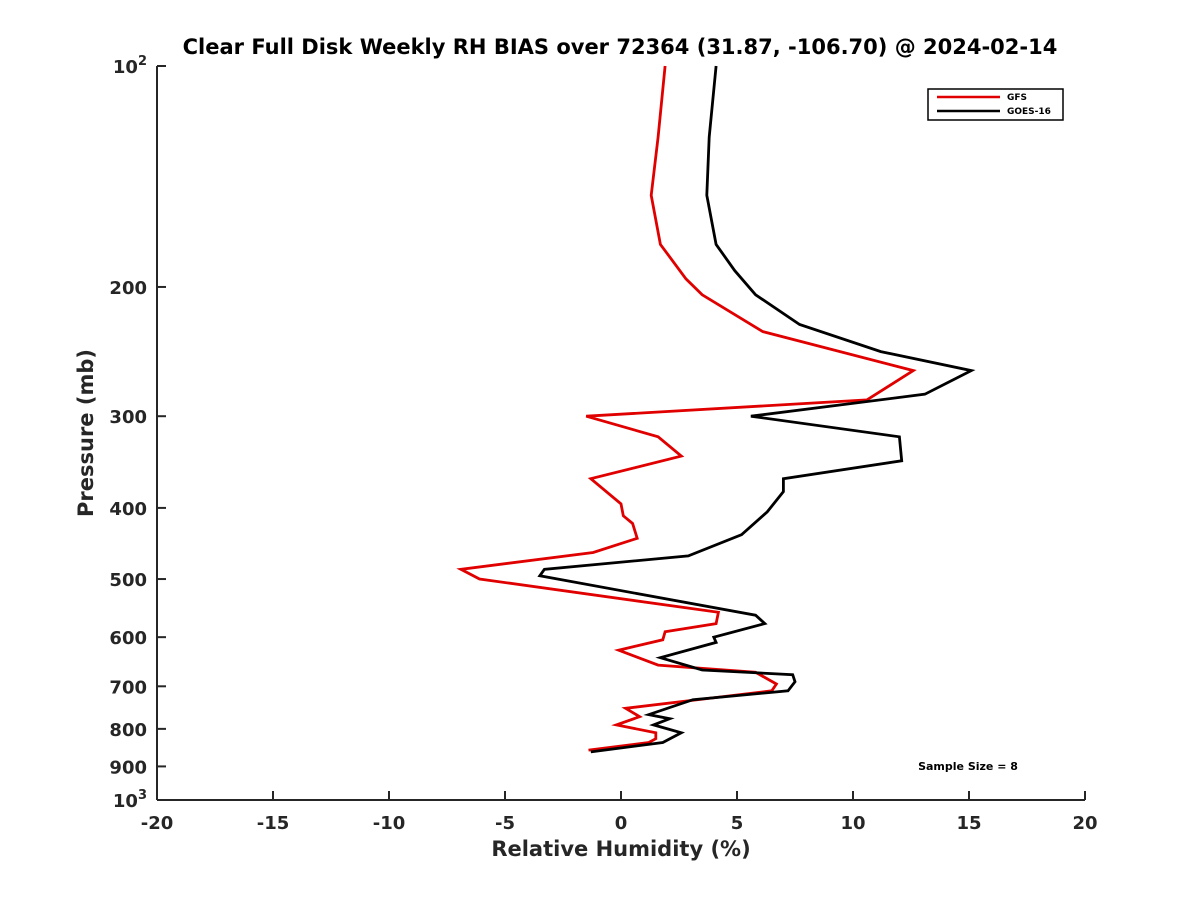 The width and height of the screenshot is (1200, 900). Describe the element at coordinates (128, 288) in the screenshot. I see `y-tick-label: 200` at that location.